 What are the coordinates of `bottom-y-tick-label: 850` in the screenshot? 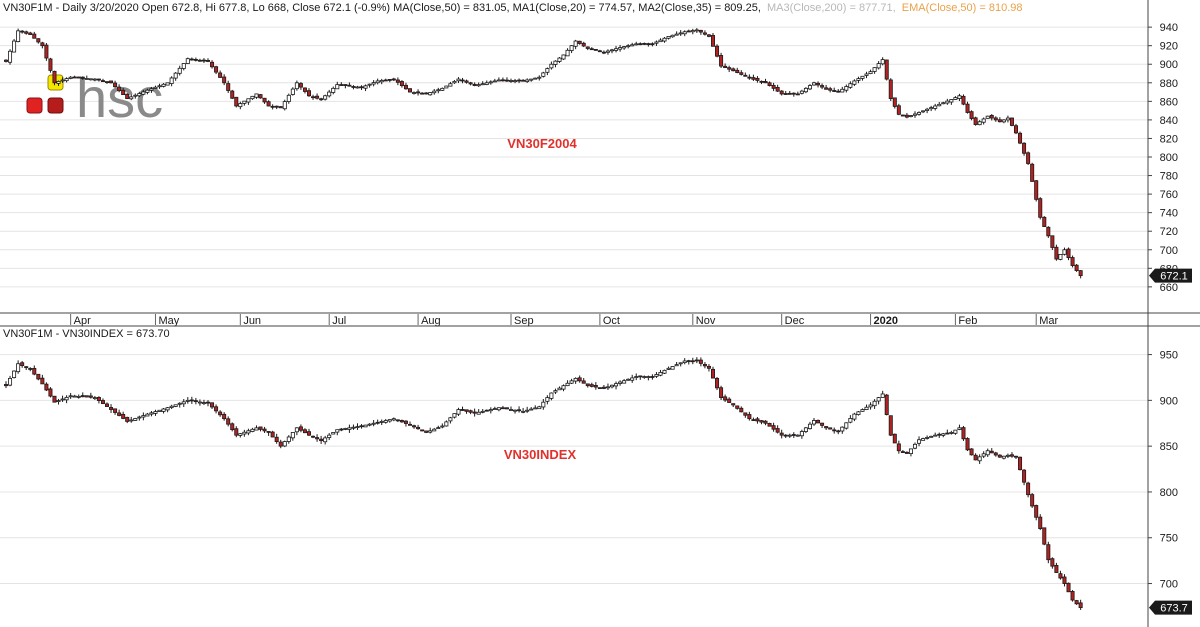 It's located at (1169, 447).